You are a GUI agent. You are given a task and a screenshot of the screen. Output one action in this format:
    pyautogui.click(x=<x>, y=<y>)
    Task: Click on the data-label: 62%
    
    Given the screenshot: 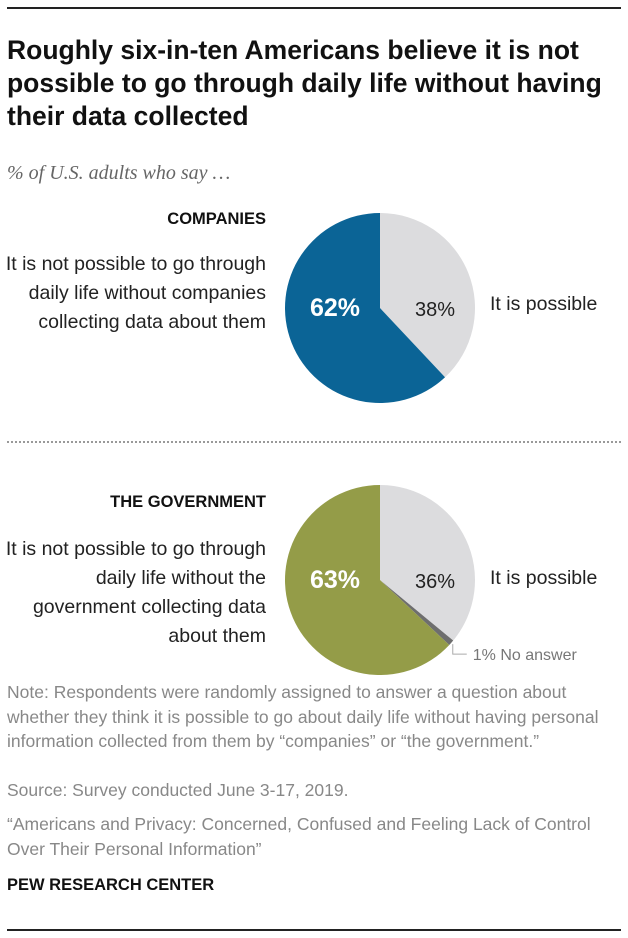 What is the action you would take?
    pyautogui.click(x=335, y=308)
    